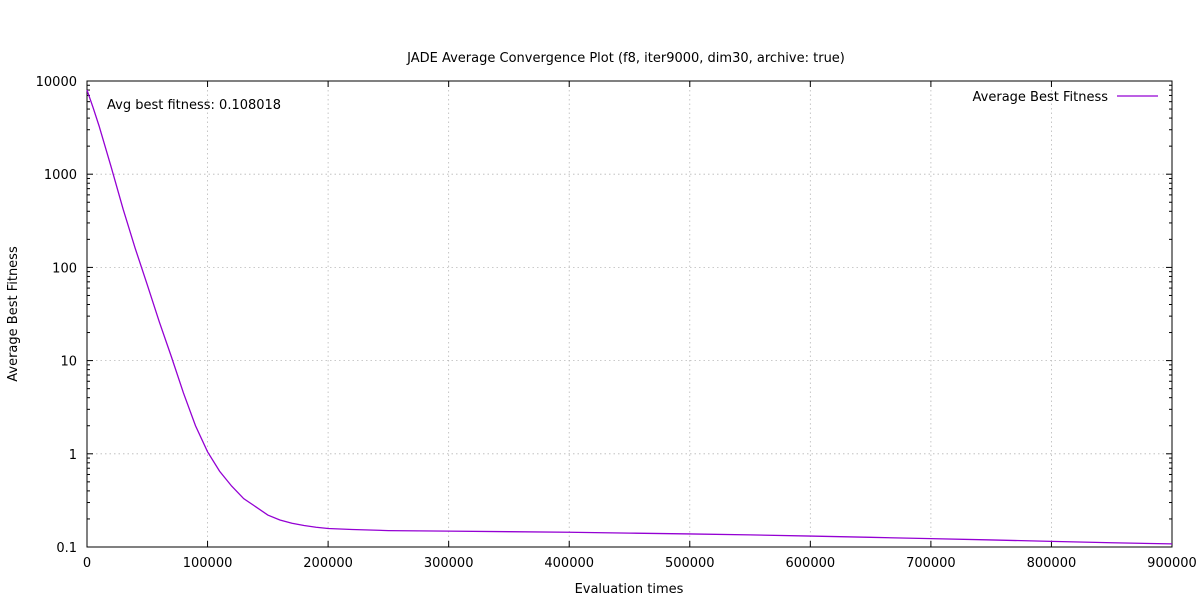  I want to click on x-tick-label: 300000, so click(449, 563).